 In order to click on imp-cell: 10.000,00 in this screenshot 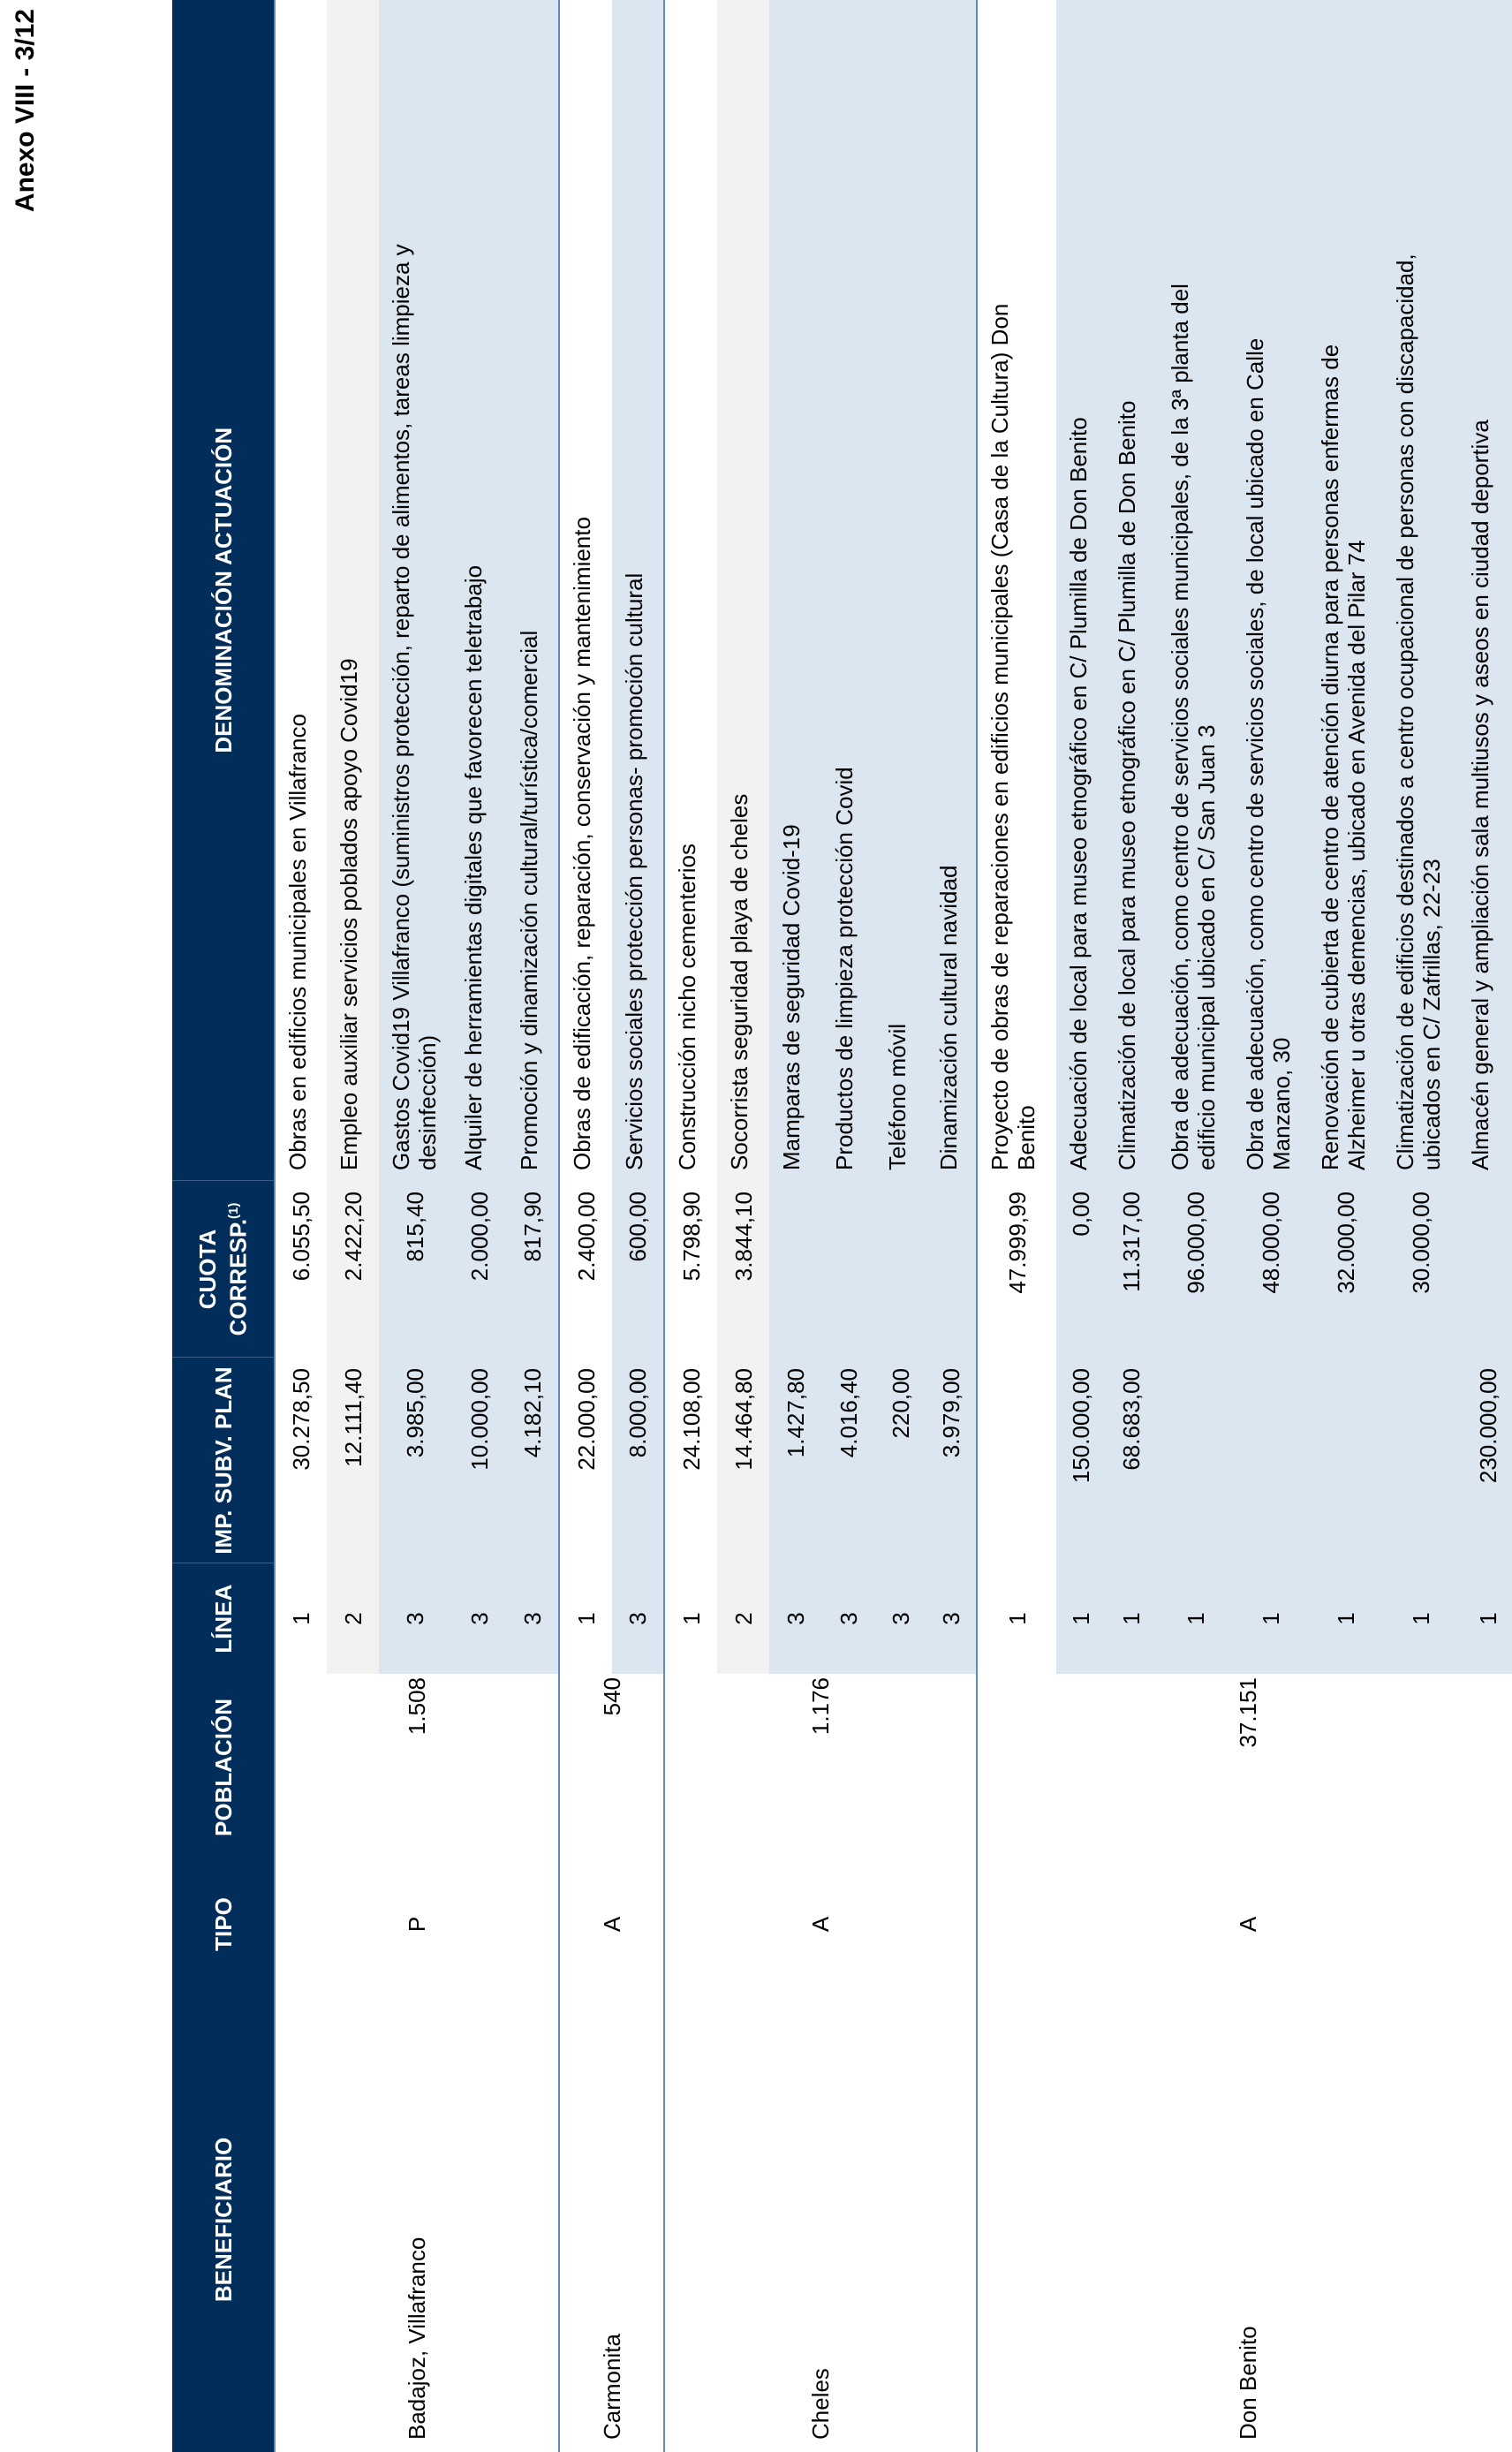, I will do `click(479, 1460)`.